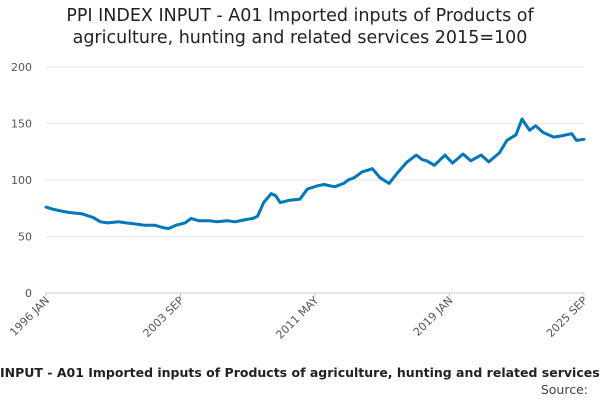 The height and width of the screenshot is (400, 600). Describe the element at coordinates (21, 180) in the screenshot. I see `y-tick-label: 100` at that location.